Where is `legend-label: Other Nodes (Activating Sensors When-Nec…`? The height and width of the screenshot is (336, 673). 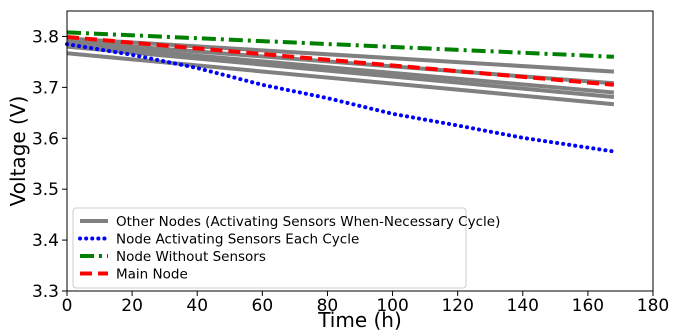
legend-label: Other Nodes (Activating Sensors When-Nec… is located at coordinates (308, 222).